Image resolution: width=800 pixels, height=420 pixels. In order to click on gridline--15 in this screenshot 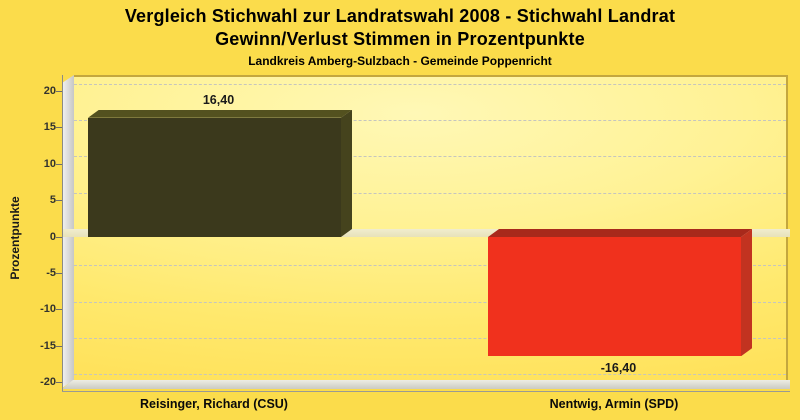, I will do `click(430, 339)`.